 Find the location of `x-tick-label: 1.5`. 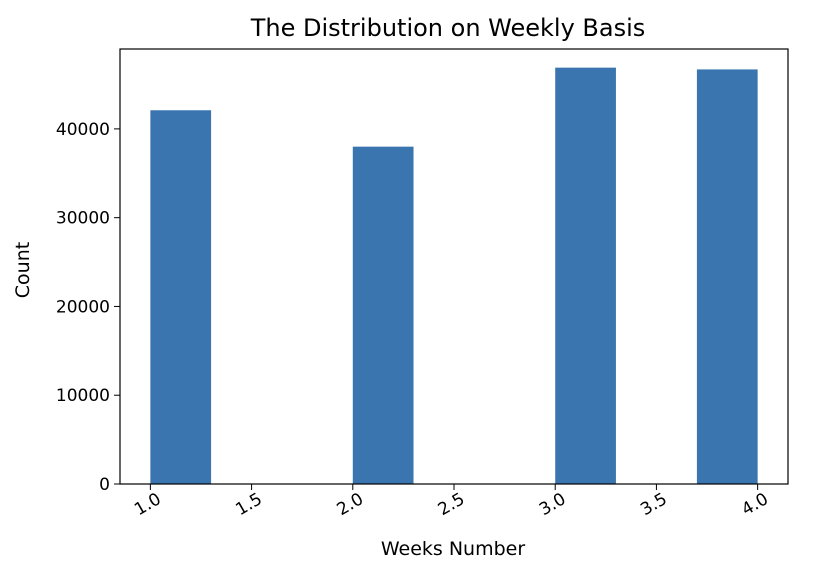

x-tick-label: 1.5 is located at coordinates (248, 504).